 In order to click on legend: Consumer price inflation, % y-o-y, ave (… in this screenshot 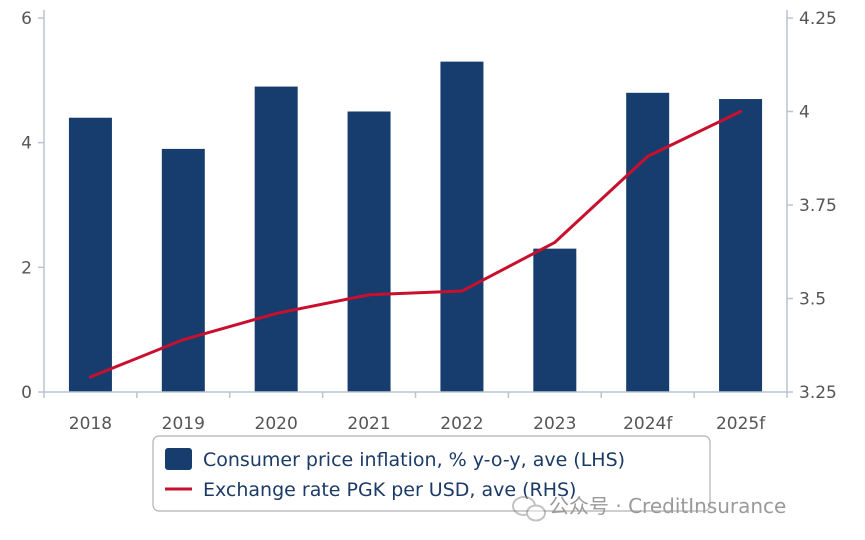, I will do `click(431, 473)`.